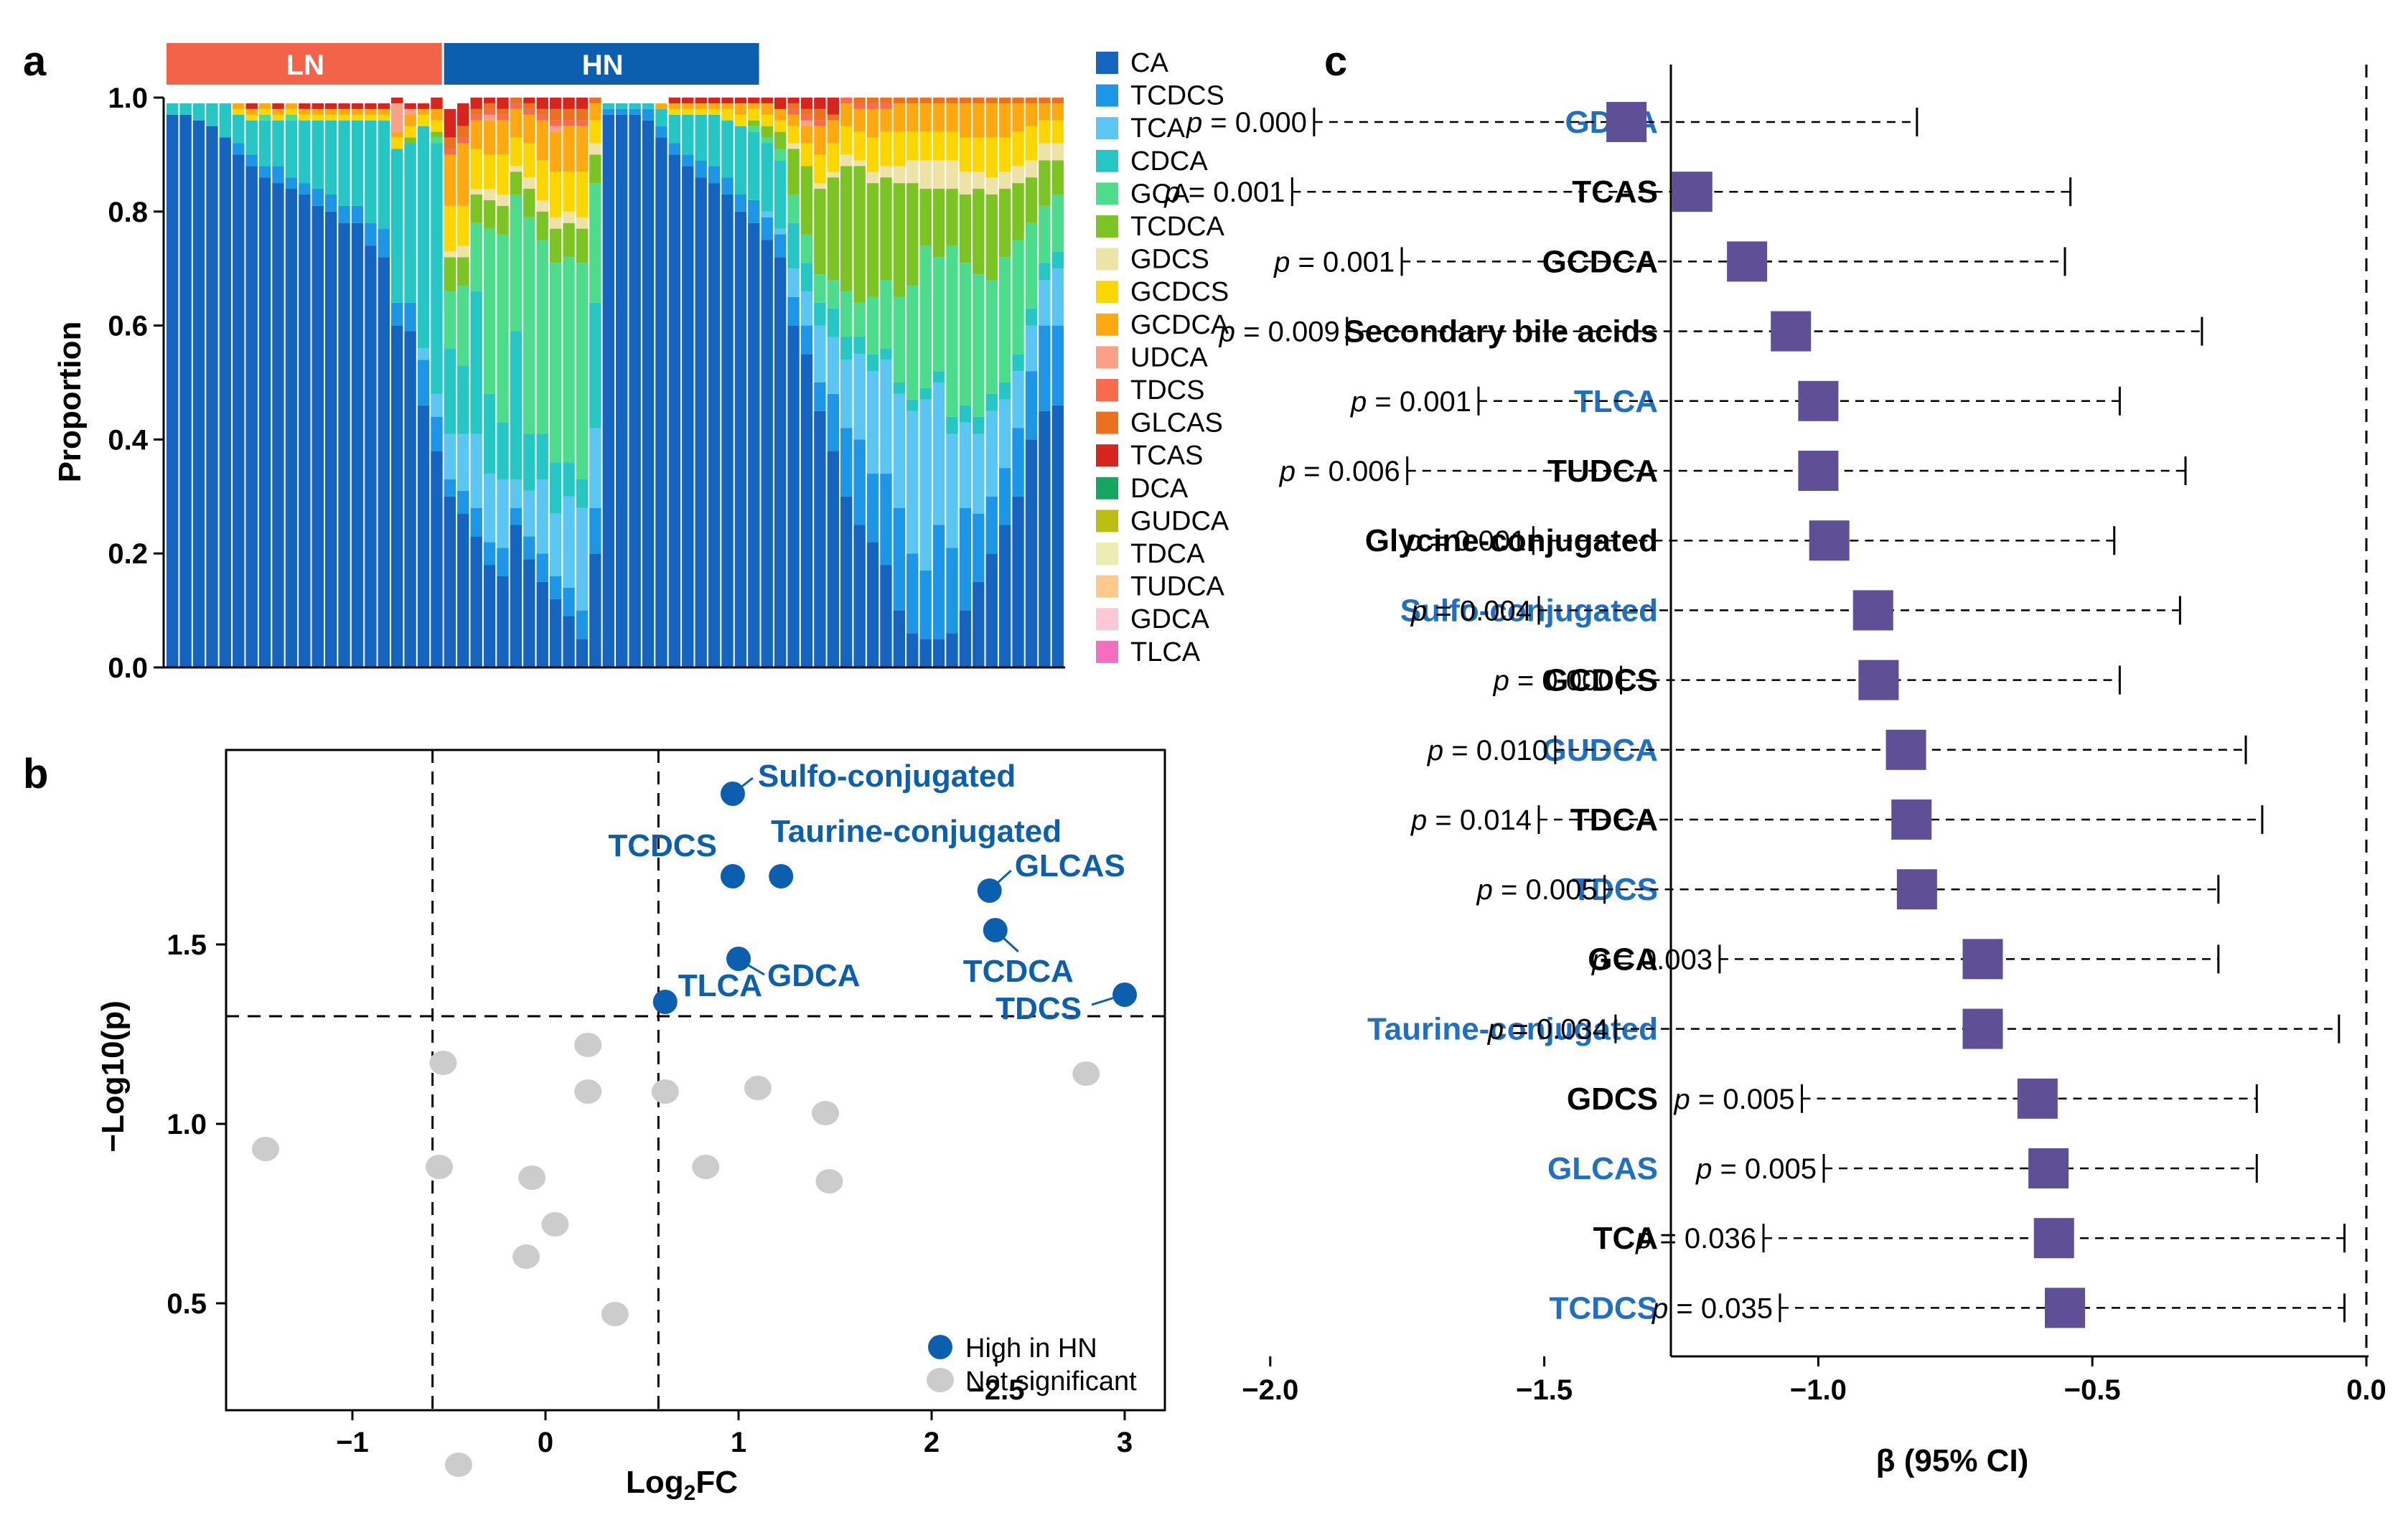 This screenshot has width=2408, height=1515. Describe the element at coordinates (603, 65) in the screenshot. I see `group-label: HN` at that location.